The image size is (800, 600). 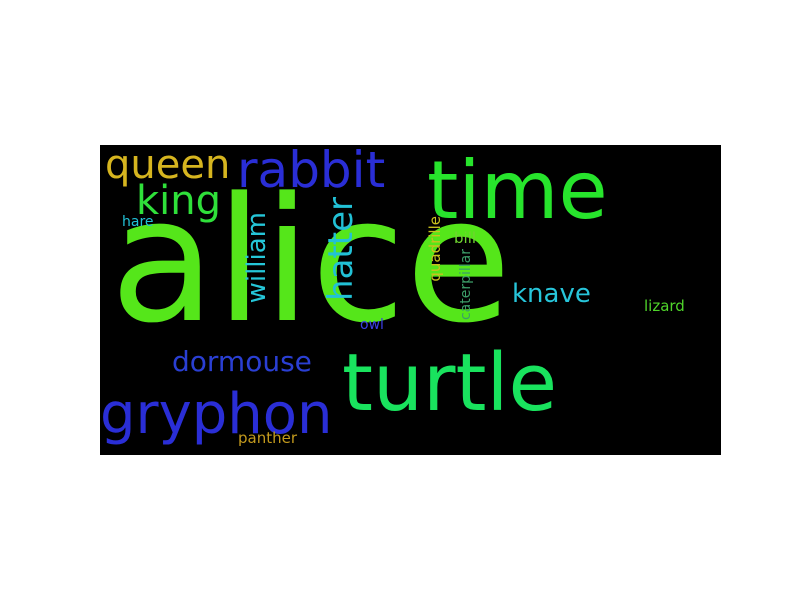 I want to click on word-hare: hare, so click(x=138, y=222).